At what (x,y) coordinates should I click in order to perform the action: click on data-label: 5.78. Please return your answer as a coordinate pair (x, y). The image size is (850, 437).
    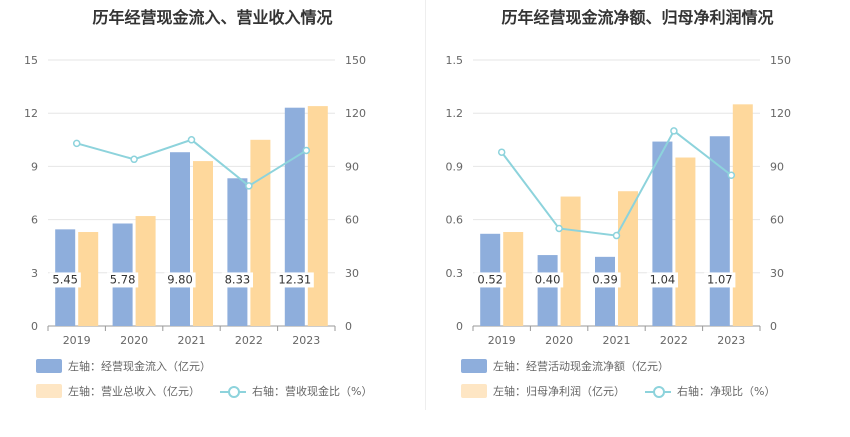
    Looking at the image, I should click on (123, 279).